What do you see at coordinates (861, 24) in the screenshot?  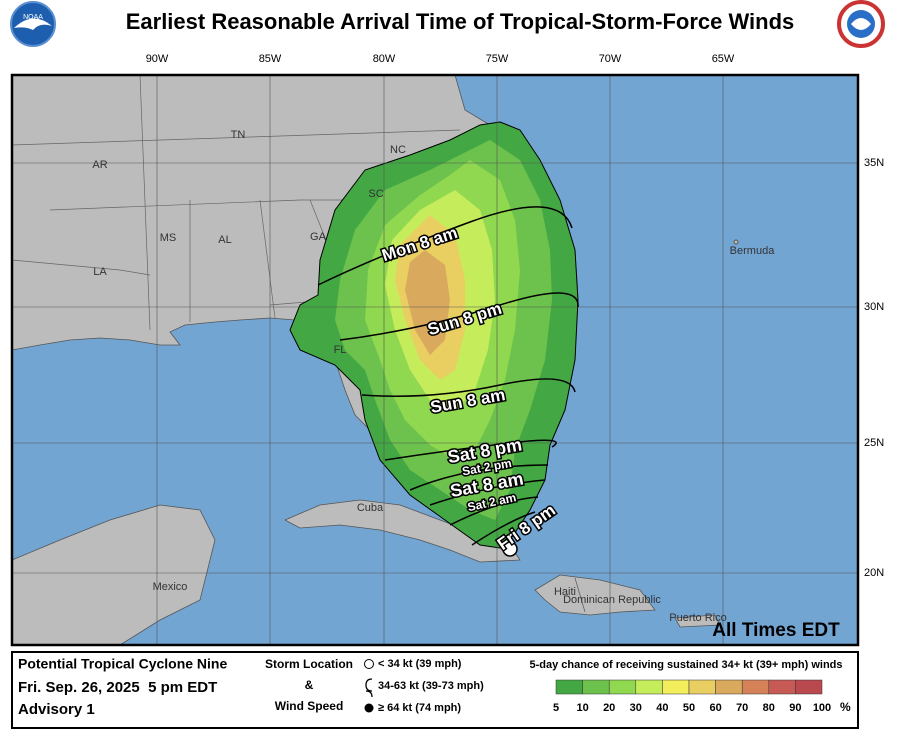 I see `nws-logo` at bounding box center [861, 24].